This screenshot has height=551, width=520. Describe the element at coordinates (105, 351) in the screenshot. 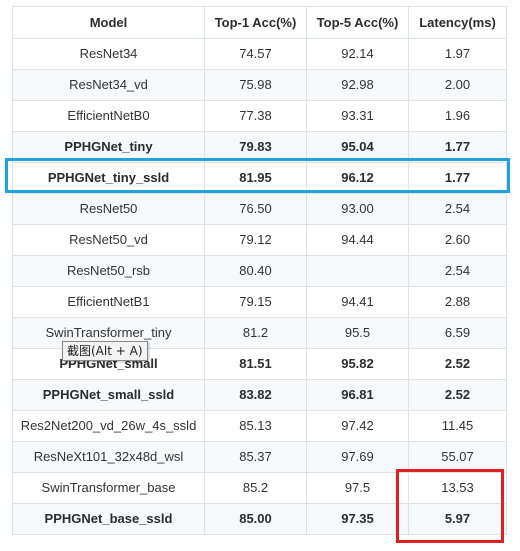

I see `screenshot-tooltip: 截图(Alt + A)` at that location.